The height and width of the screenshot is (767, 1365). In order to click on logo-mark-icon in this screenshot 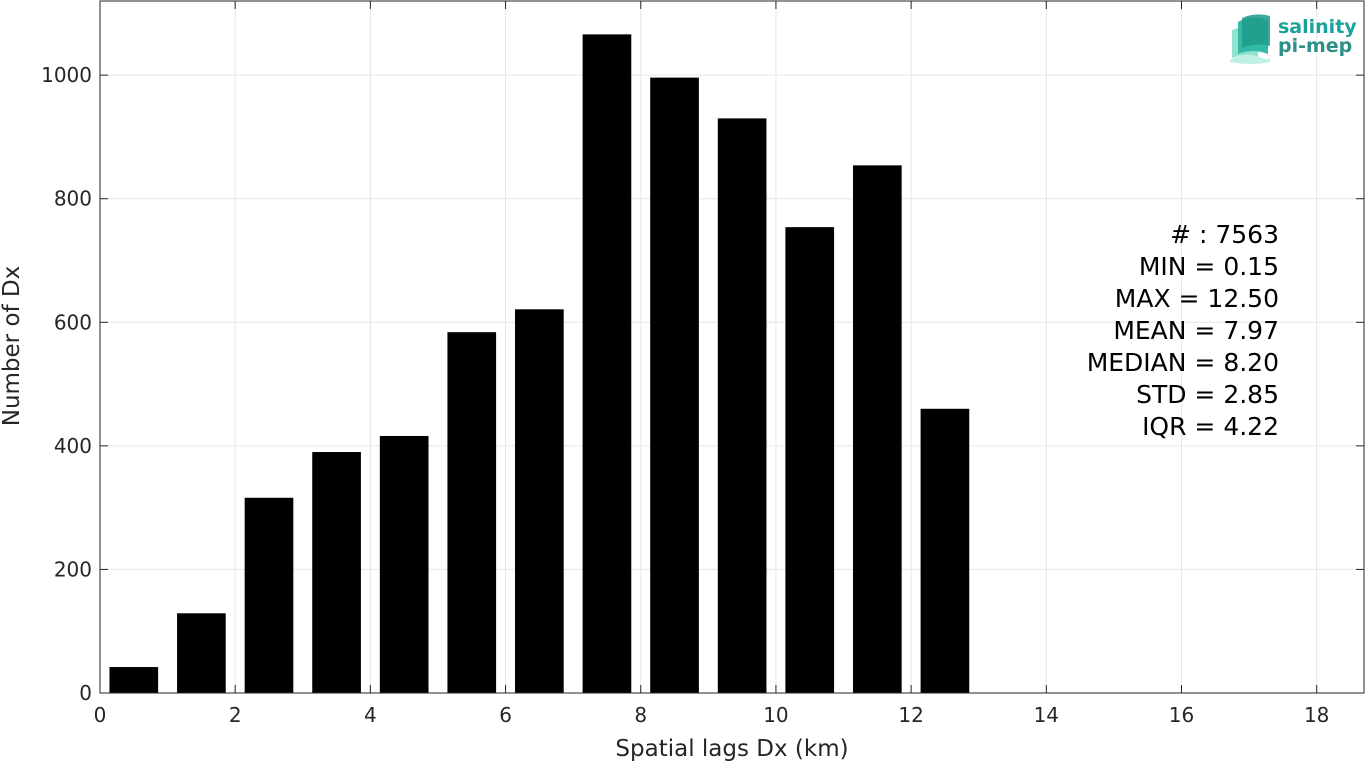, I will do `click(1250, 39)`.